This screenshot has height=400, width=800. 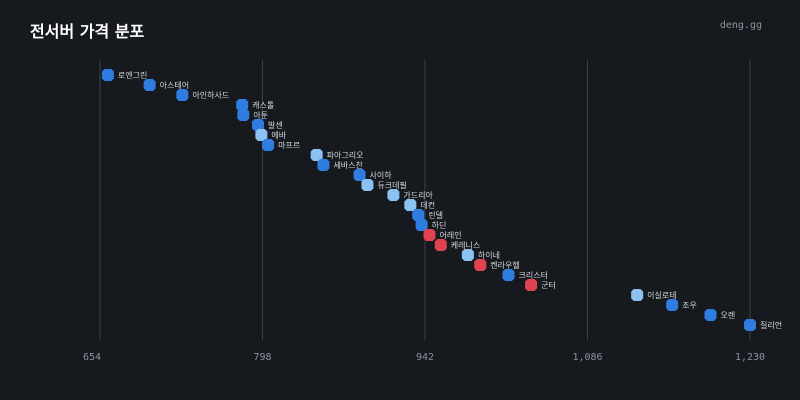 I want to click on x-axis-ticks: 654 798 942 1,086 1,230, so click(x=424, y=357).